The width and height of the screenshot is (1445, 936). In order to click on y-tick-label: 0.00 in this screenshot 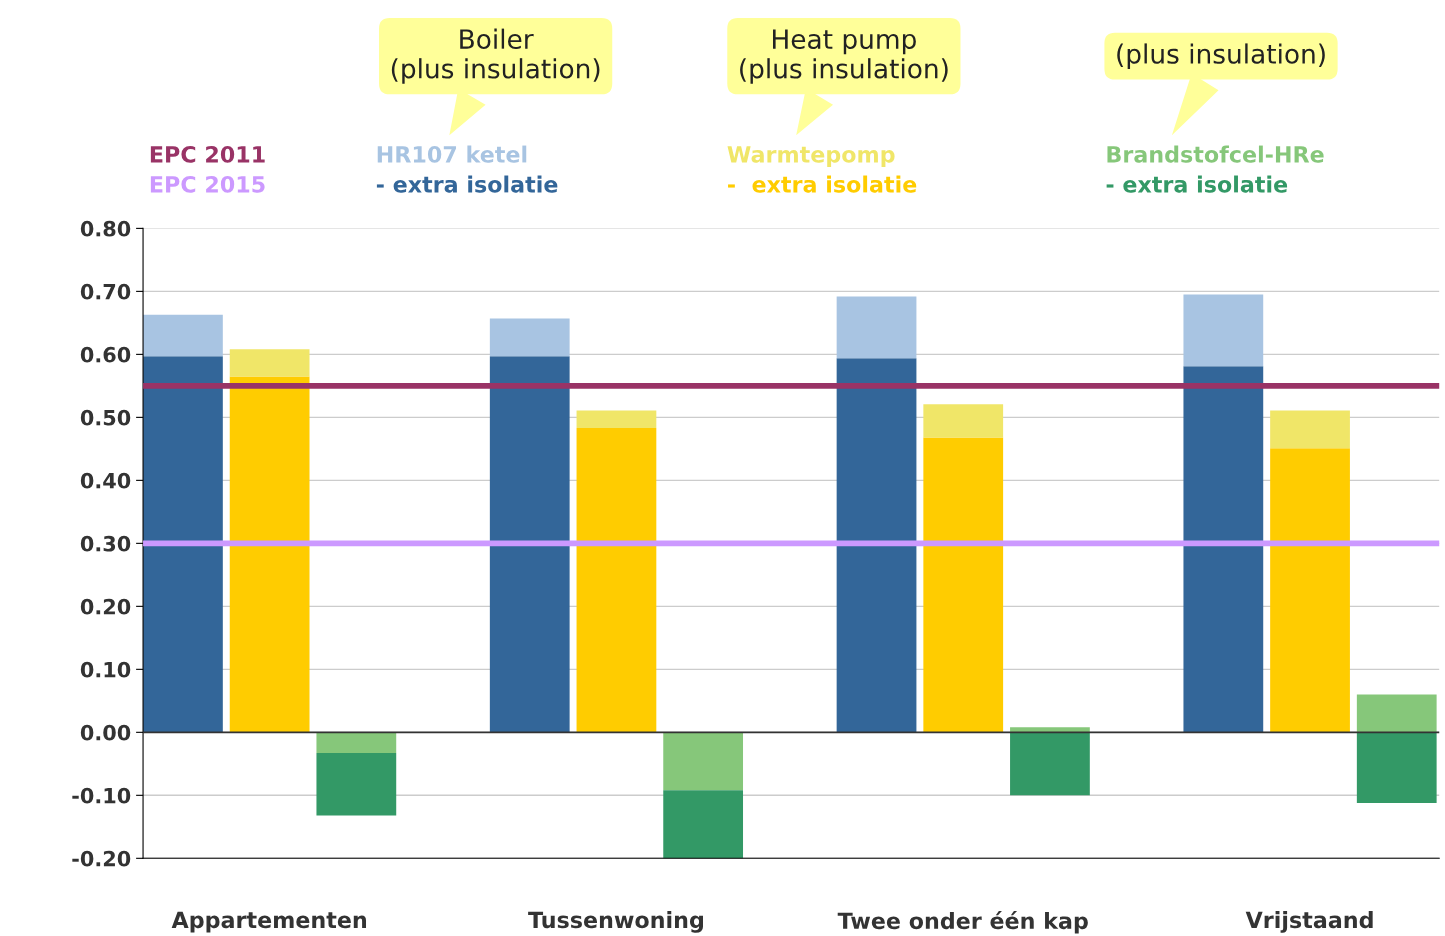, I will do `click(105, 732)`.